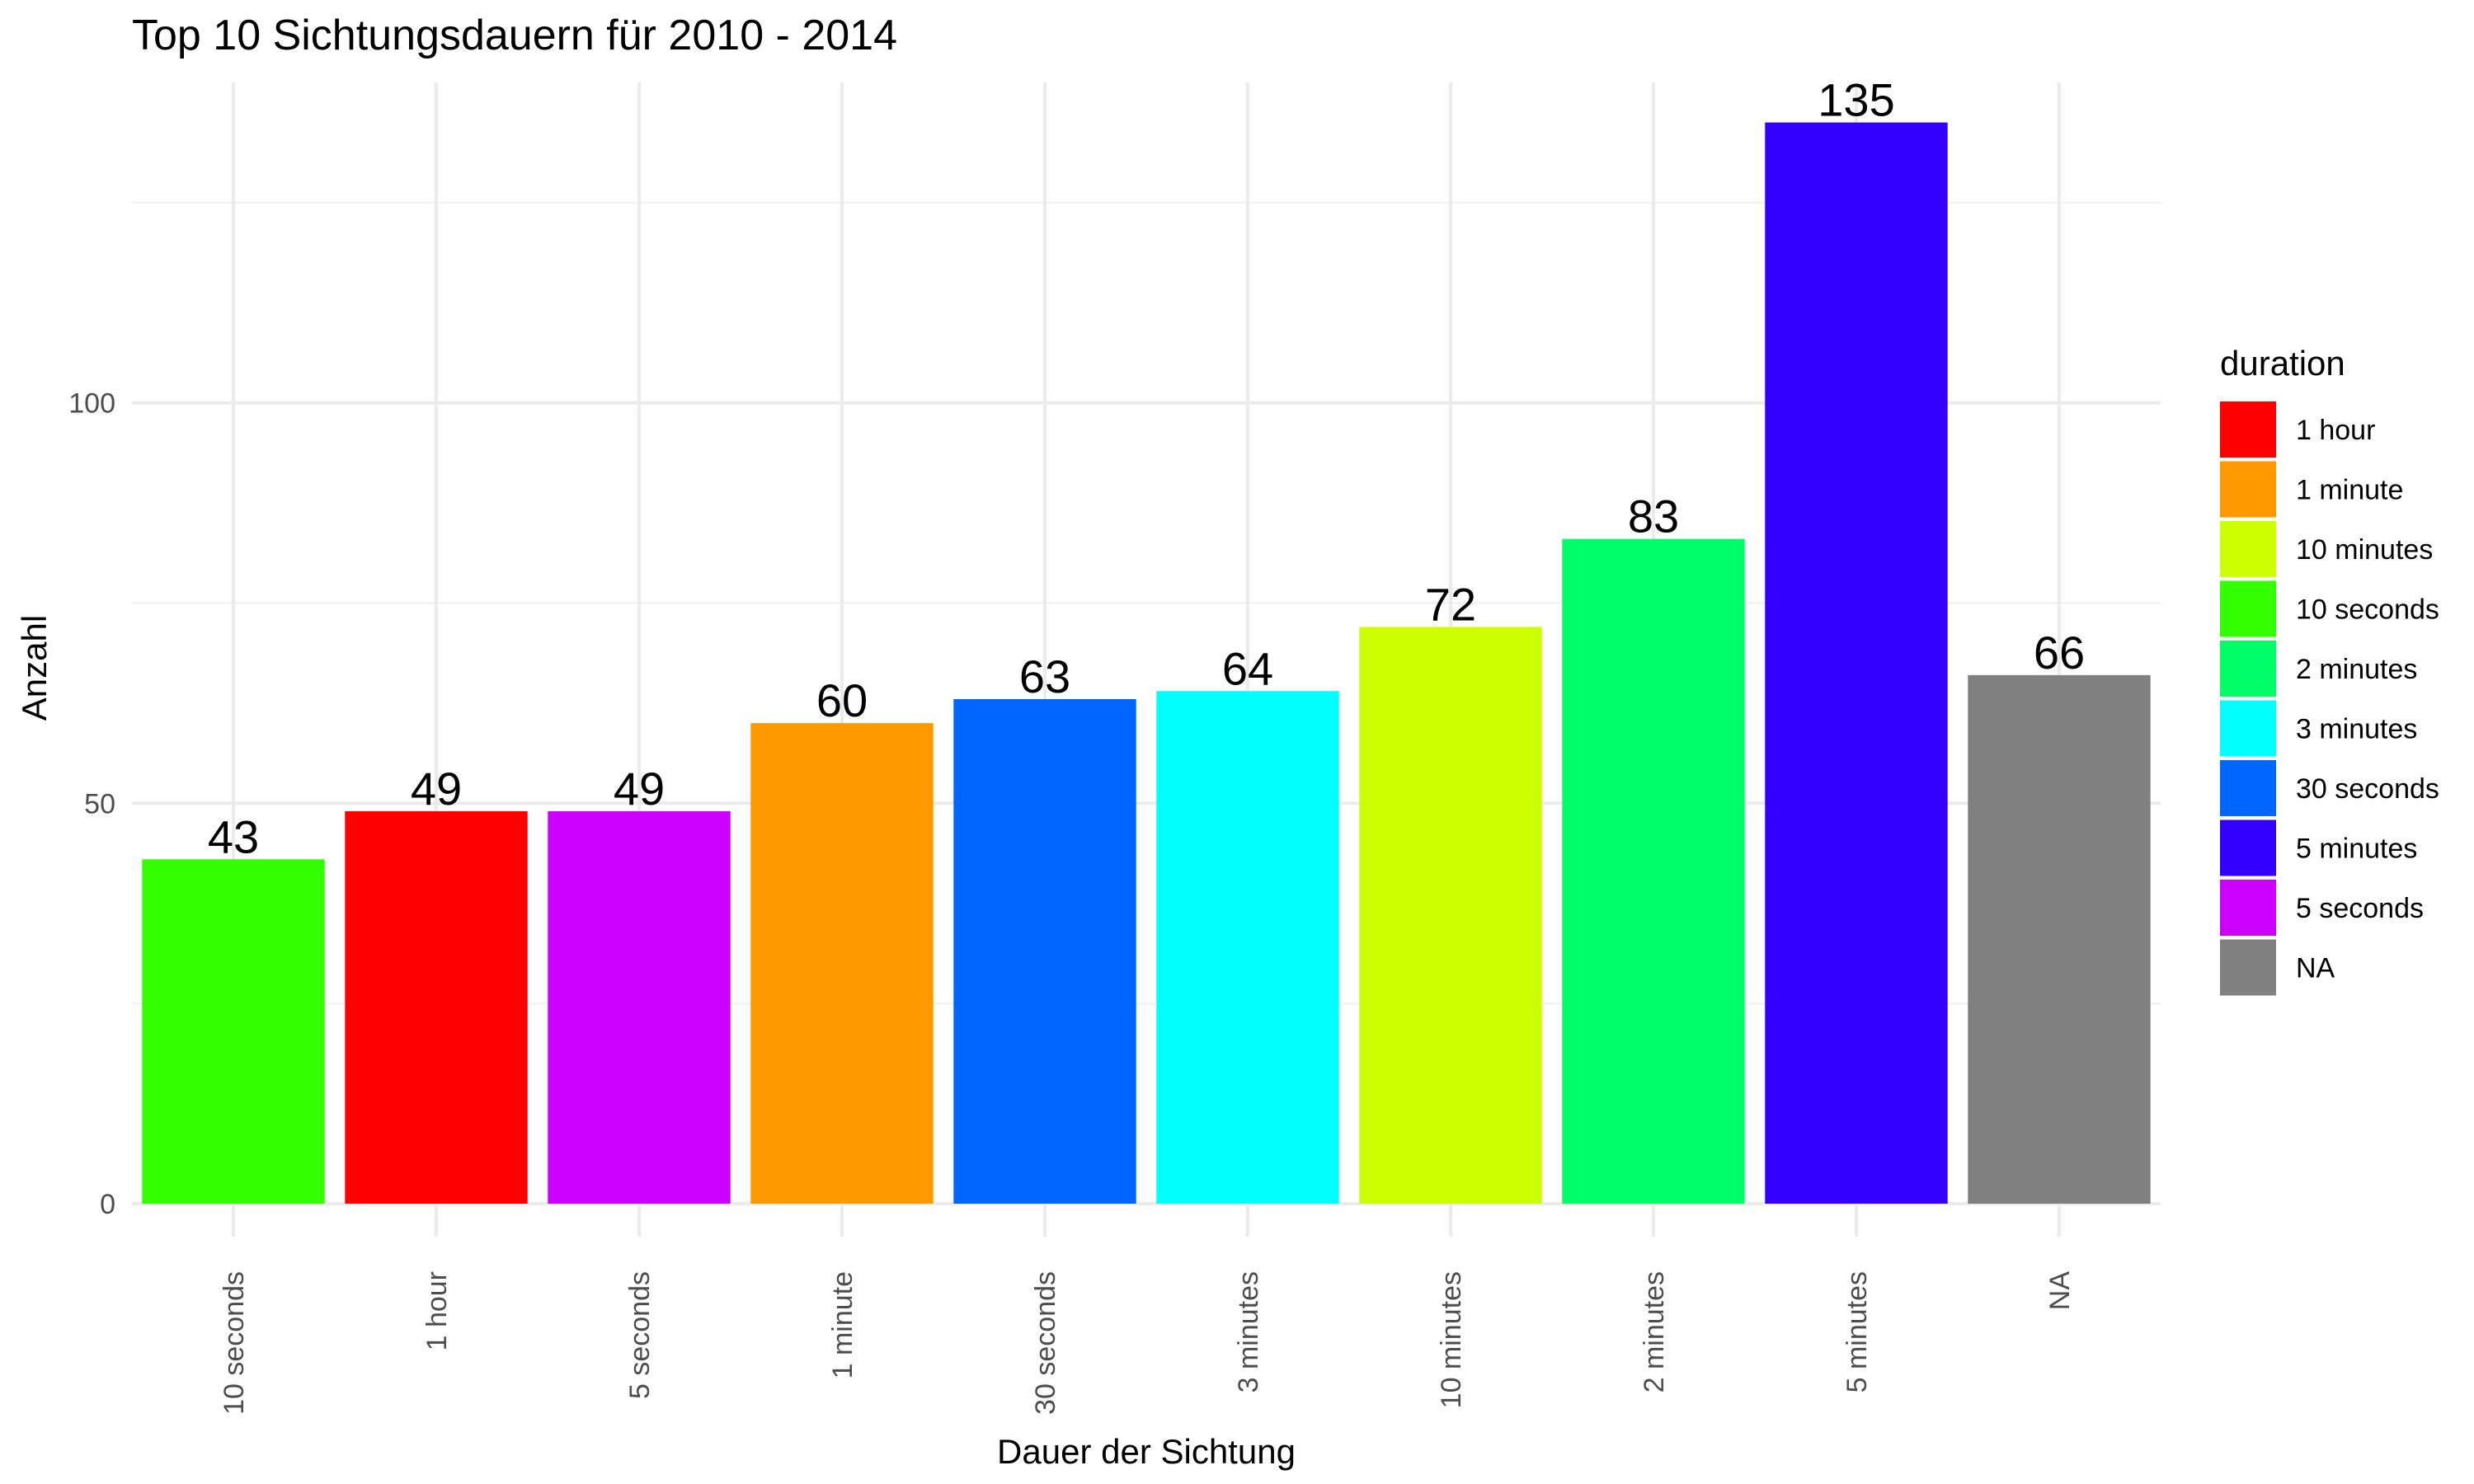 Image resolution: width=2474 pixels, height=1484 pixels. Describe the element at coordinates (514, 35) in the screenshot. I see `chart-title: Top 10 Sichtungsdauern für 2010 - 2014` at that location.